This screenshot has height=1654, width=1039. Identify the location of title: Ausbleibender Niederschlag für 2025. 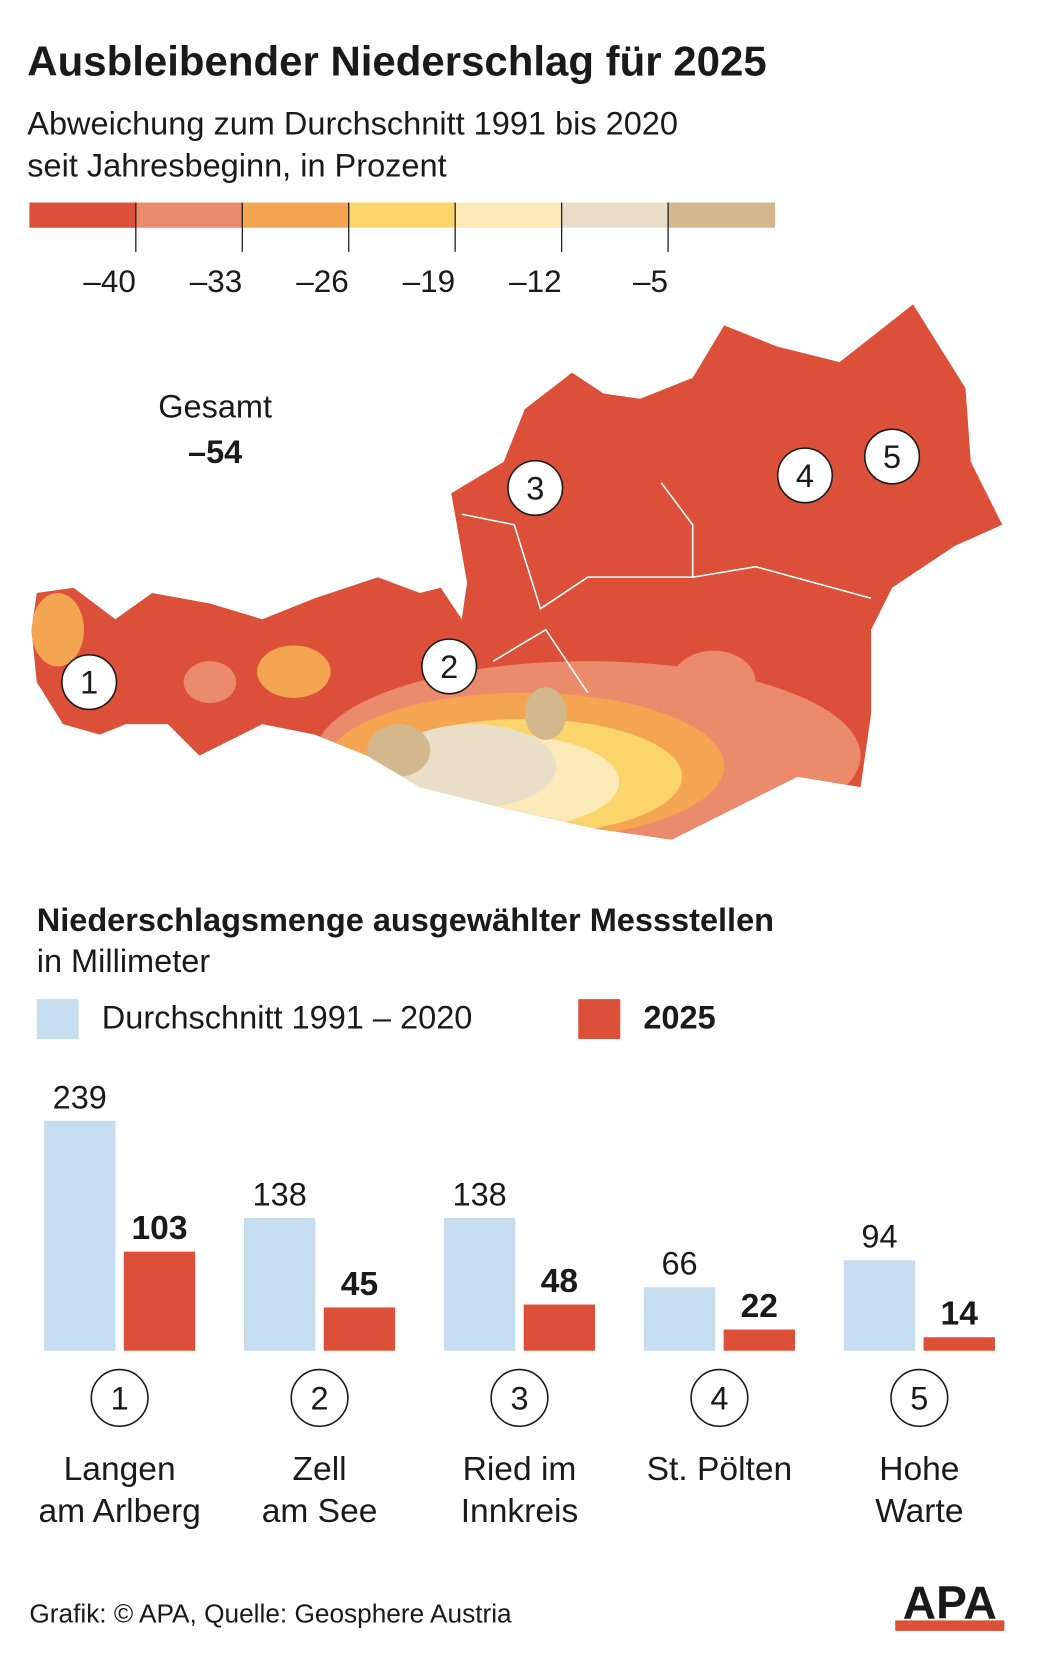
(396, 61).